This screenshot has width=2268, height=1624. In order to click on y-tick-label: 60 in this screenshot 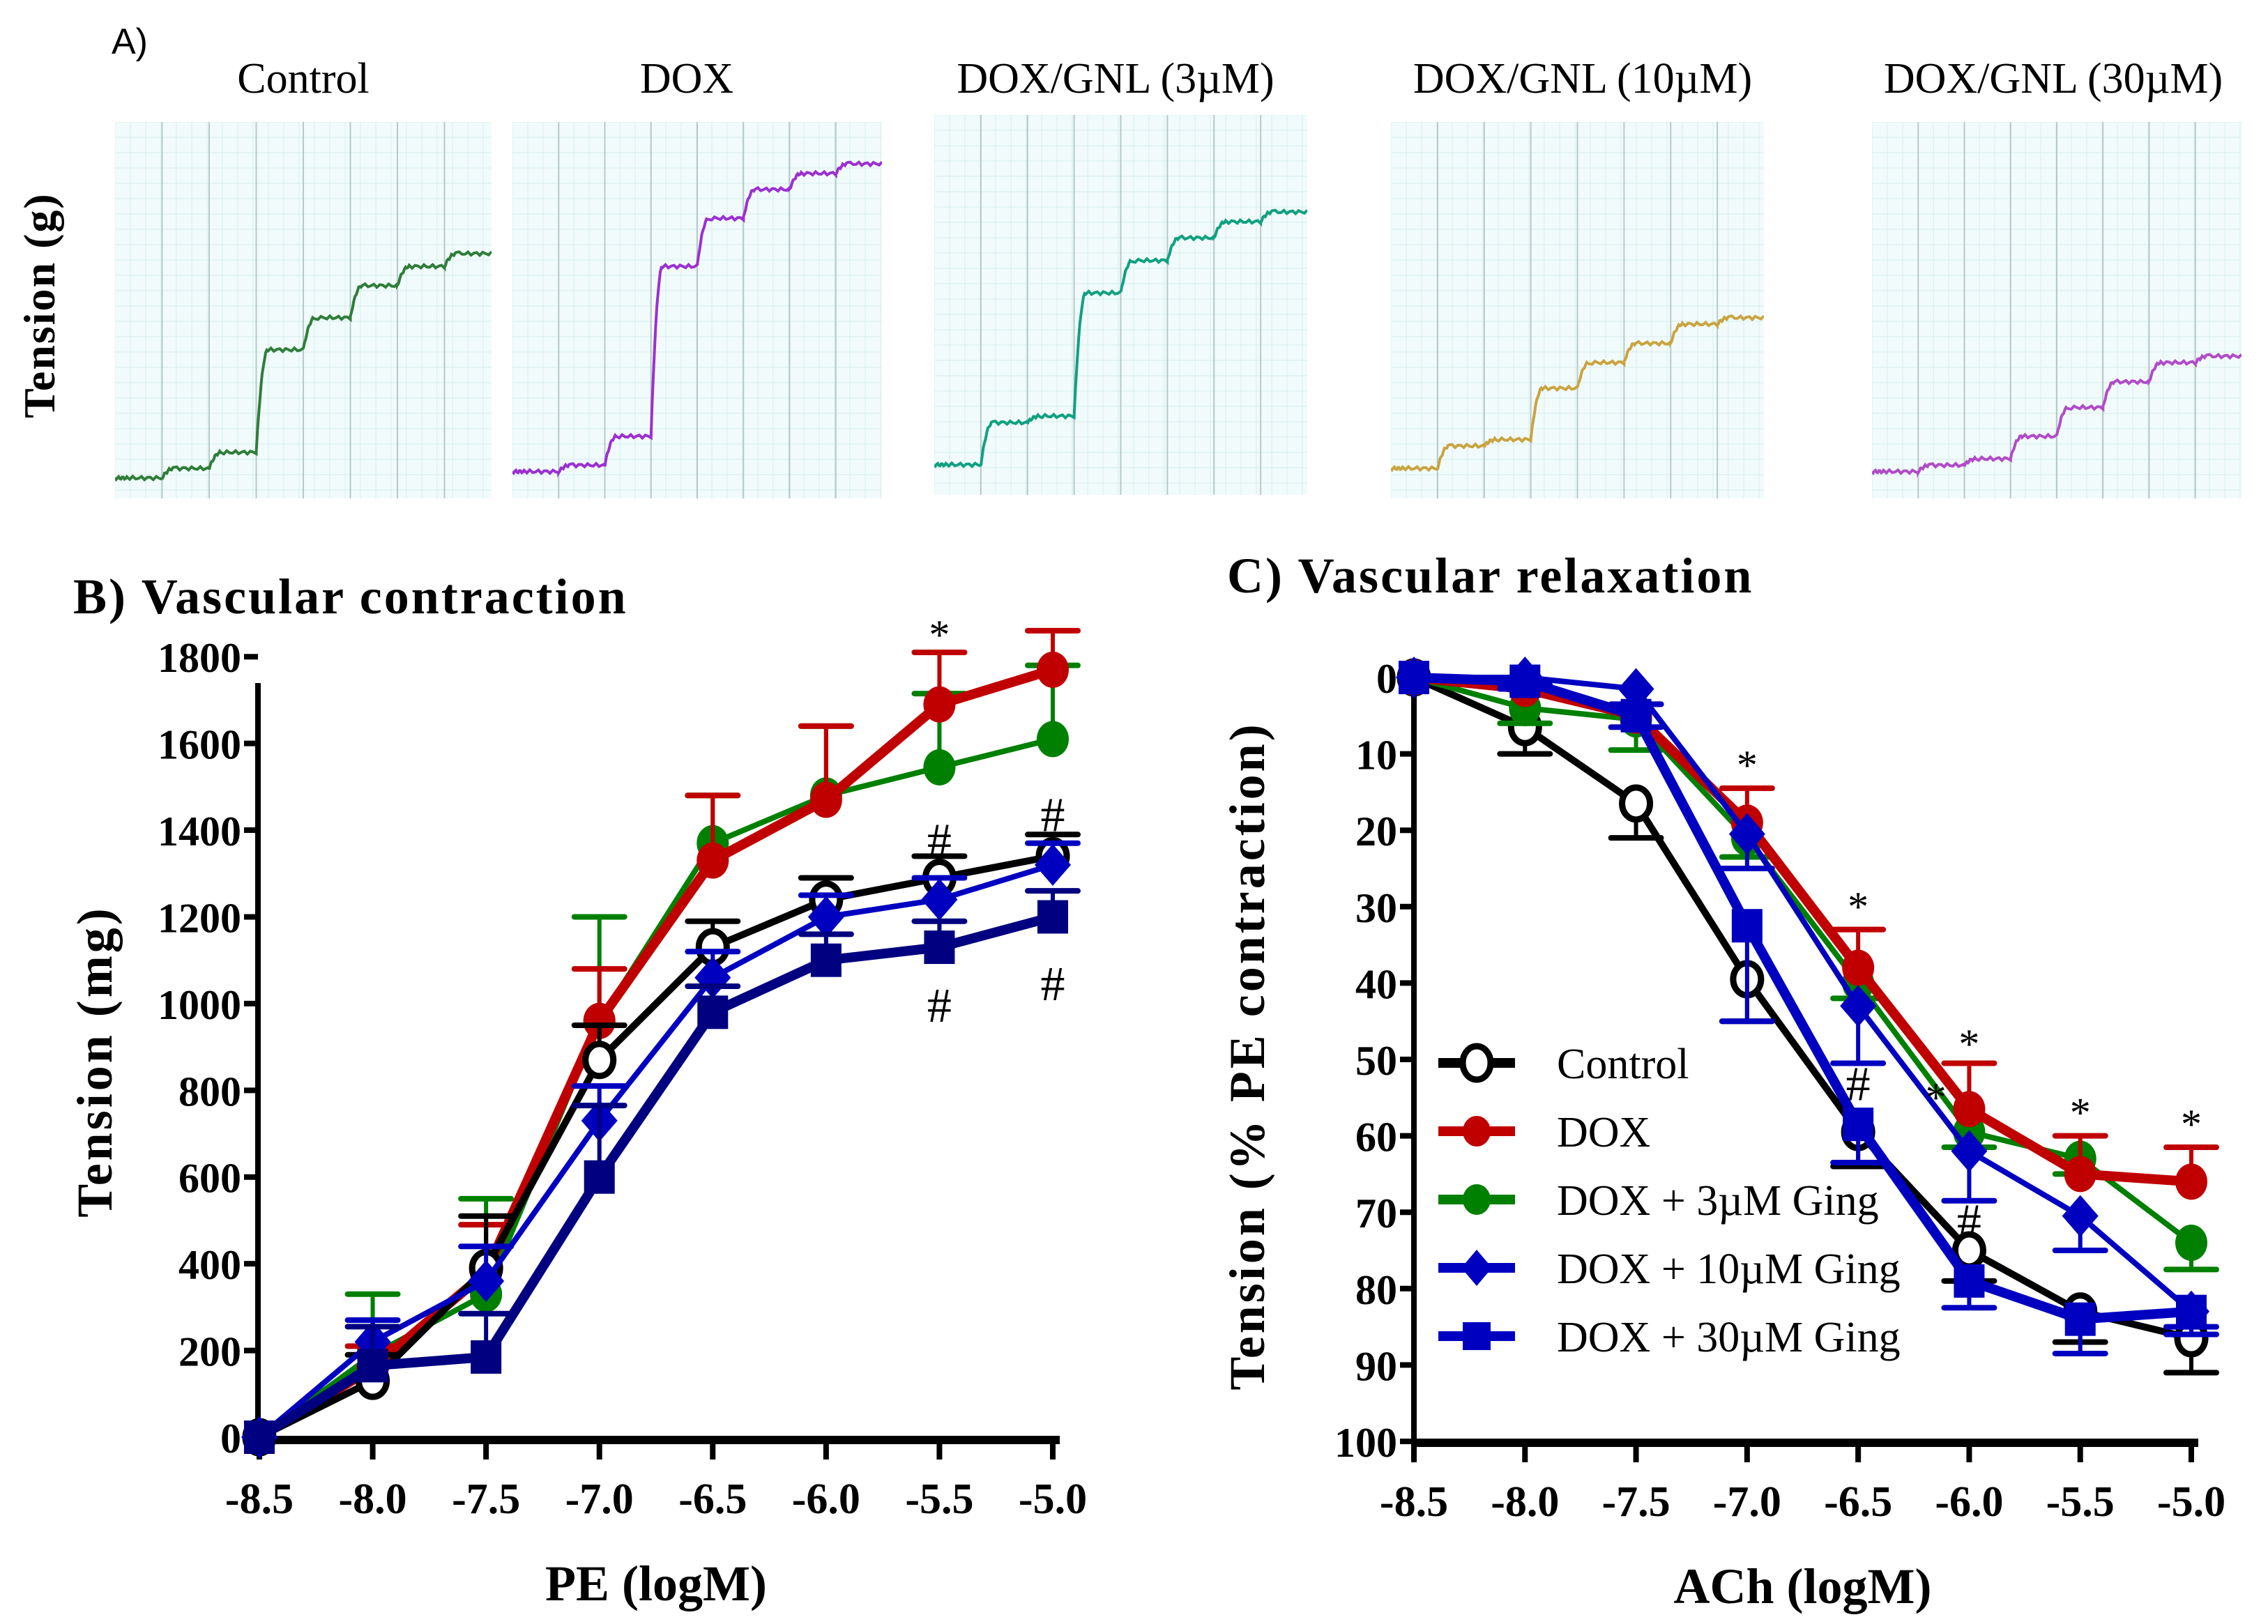, I will do `click(1376, 1137)`.